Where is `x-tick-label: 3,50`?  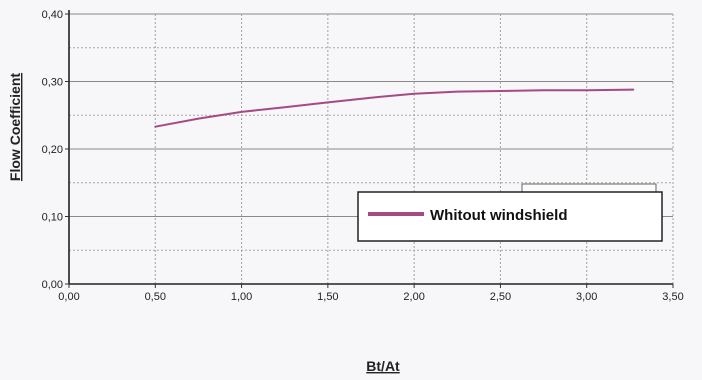
x-tick-label: 3,50 is located at coordinates (672, 297).